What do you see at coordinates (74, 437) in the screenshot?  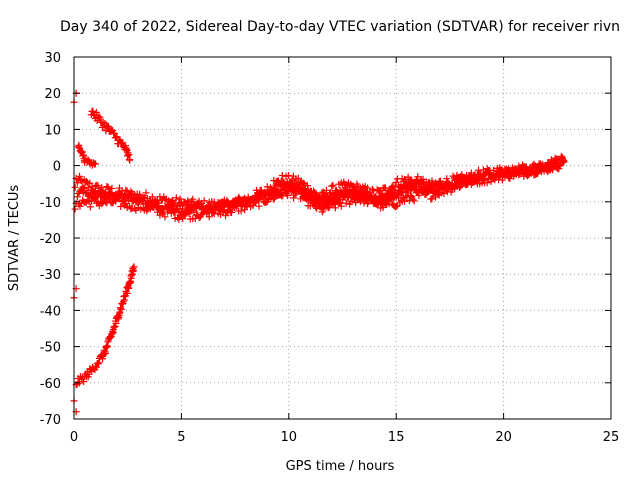 I see `x-tick-label: 0` at bounding box center [74, 437].